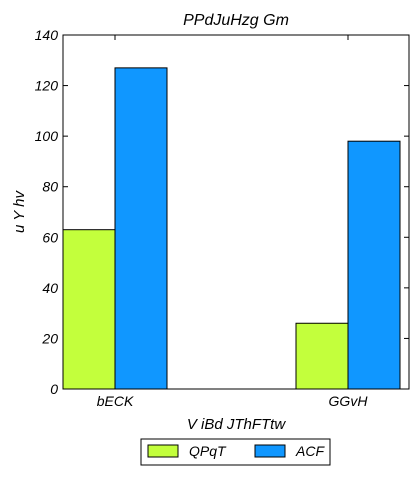 This screenshot has width=420, height=490. What do you see at coordinates (236, 20) in the screenshot?
I see `chart-title: PPdJuHzg Gm` at bounding box center [236, 20].